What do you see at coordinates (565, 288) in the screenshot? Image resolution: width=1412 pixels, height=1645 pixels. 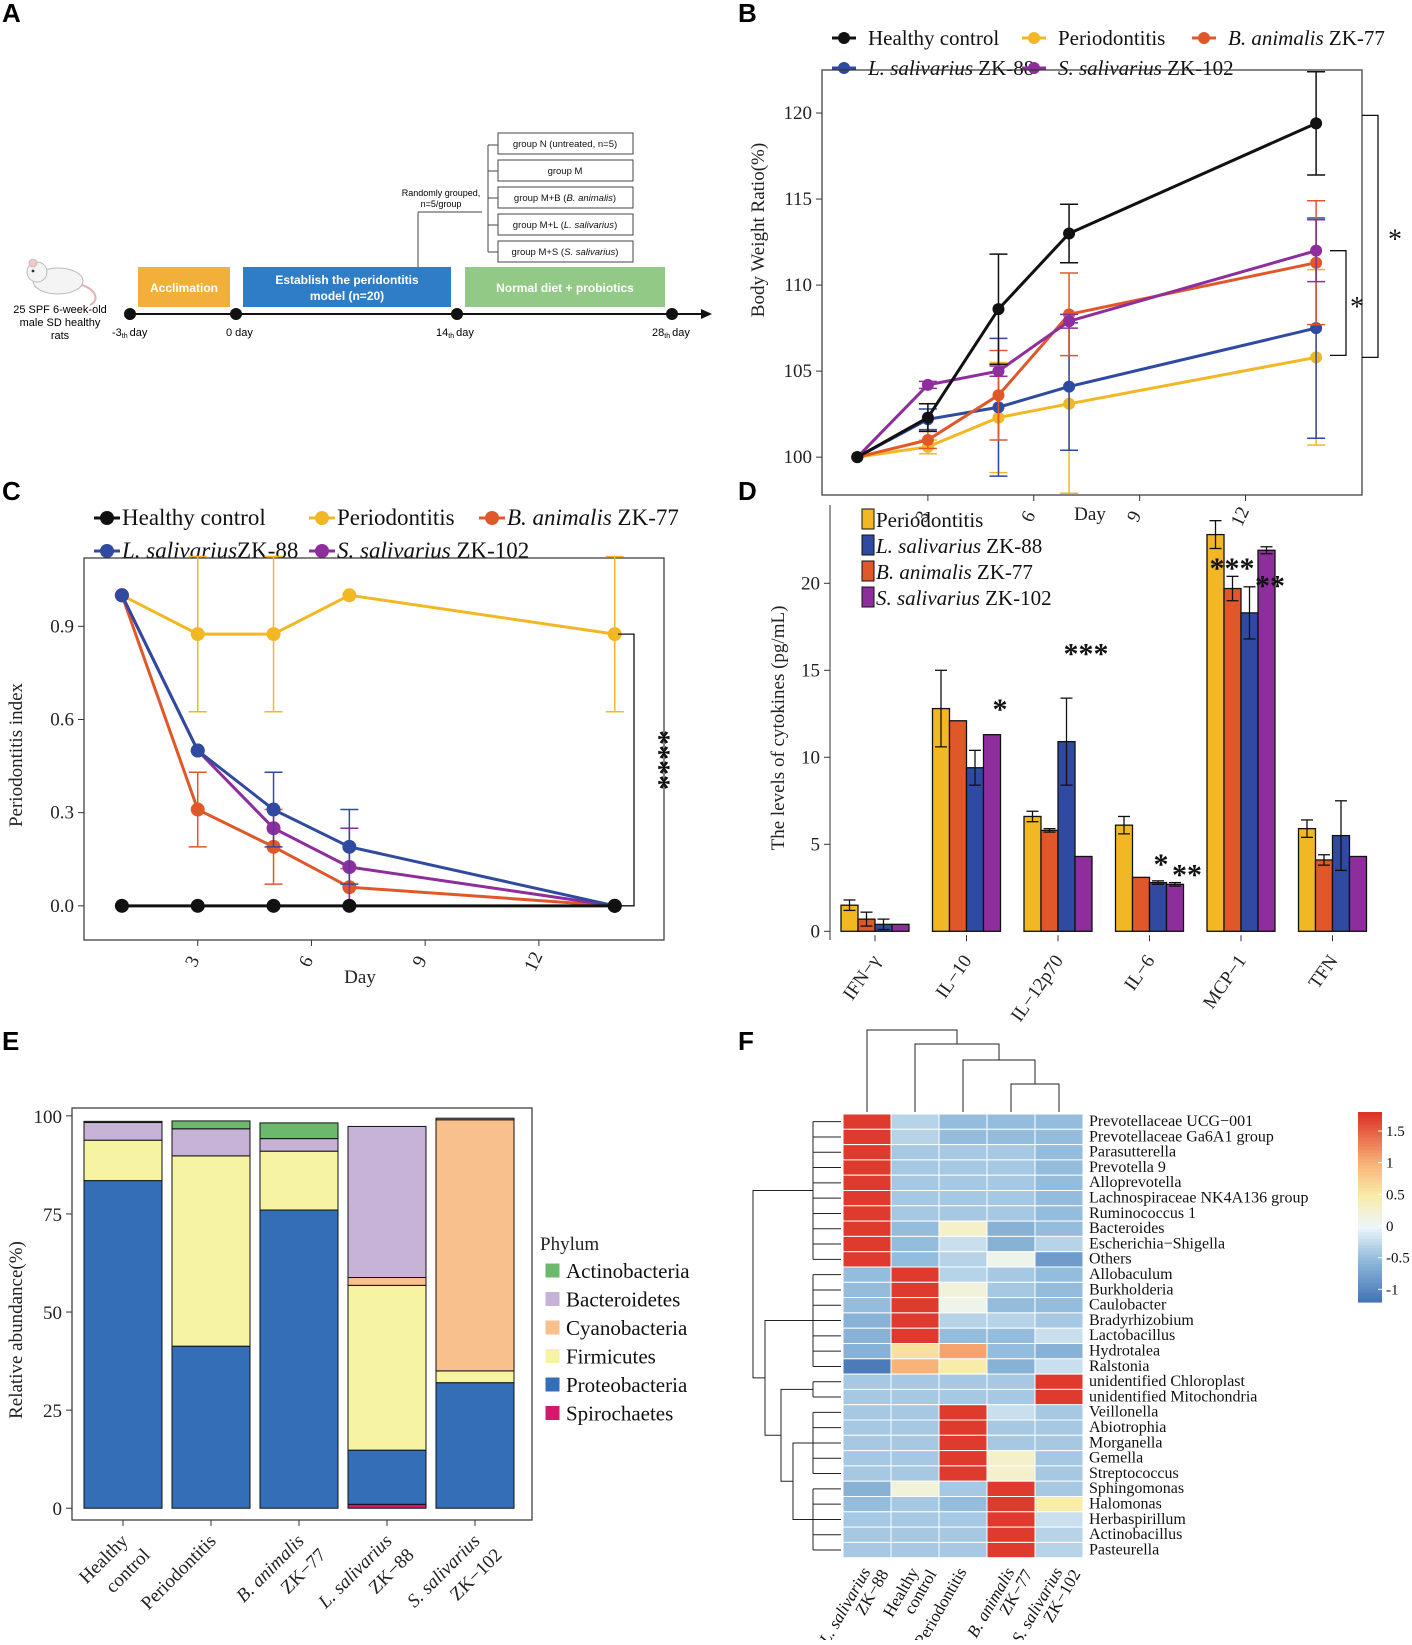 I see `probiotics-label: Normal diet + probiotics` at bounding box center [565, 288].